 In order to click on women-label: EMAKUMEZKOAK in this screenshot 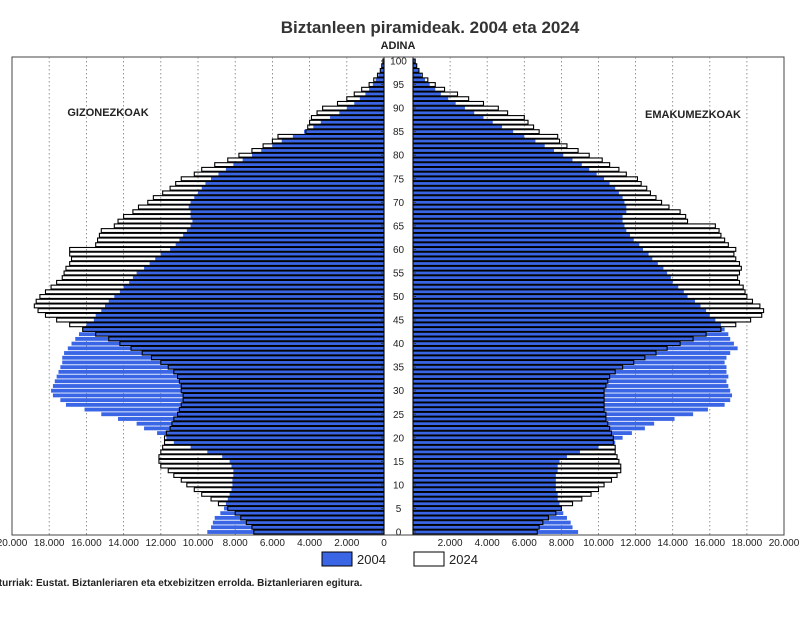, I will do `click(693, 115)`.